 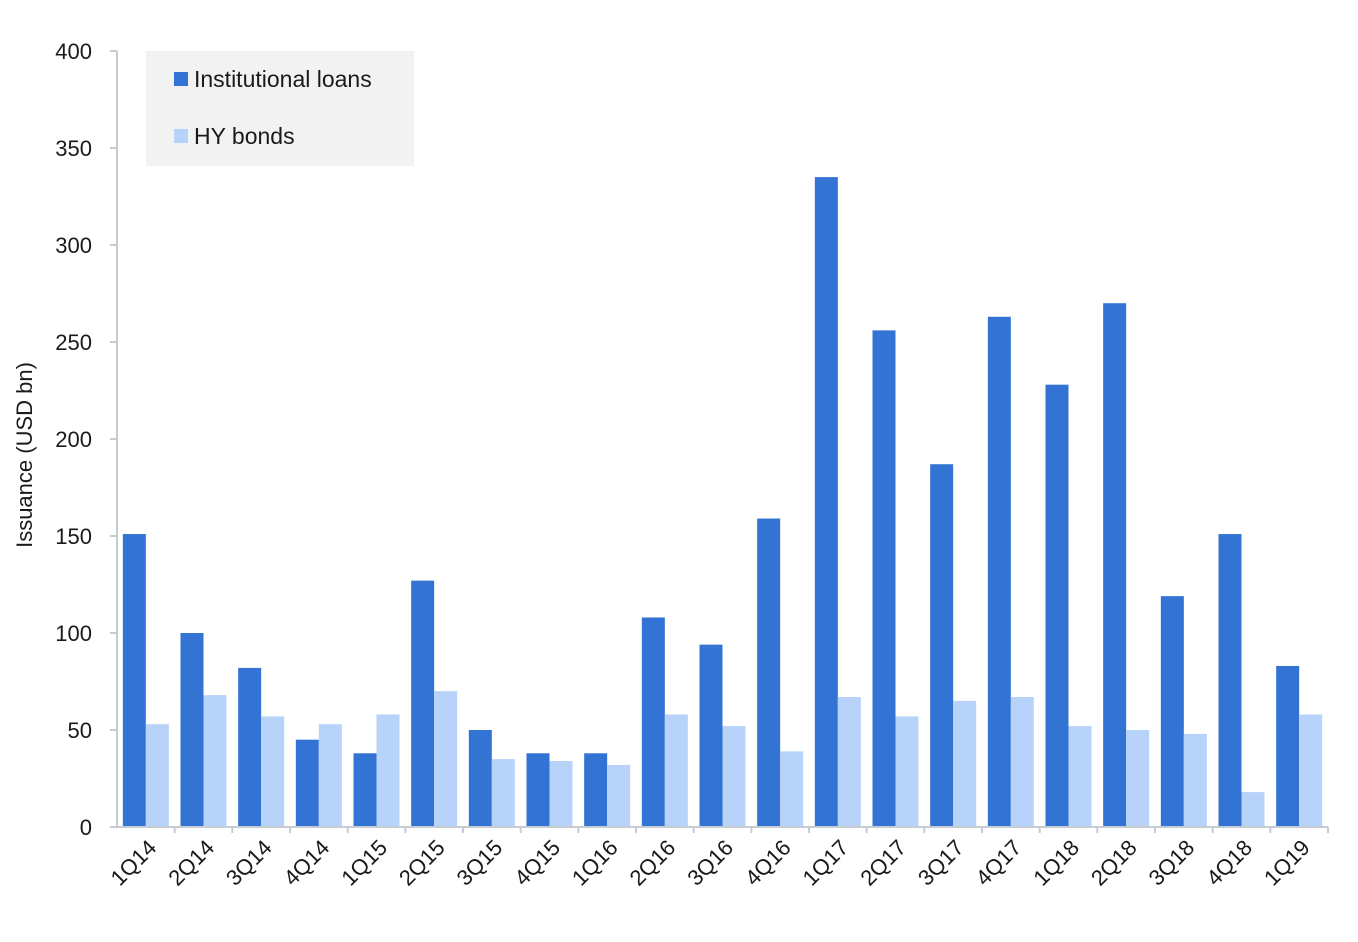 I want to click on x-category-label: 1Q17, so click(x=826, y=863).